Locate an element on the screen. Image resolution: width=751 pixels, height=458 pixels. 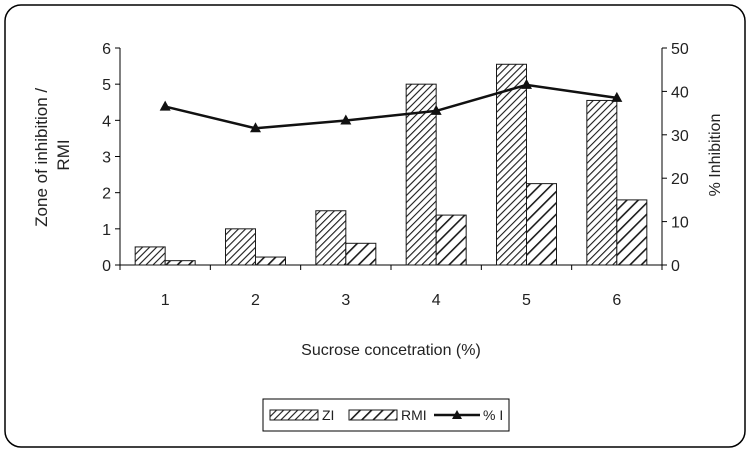
left-tick-label: 6 is located at coordinates (106, 49).